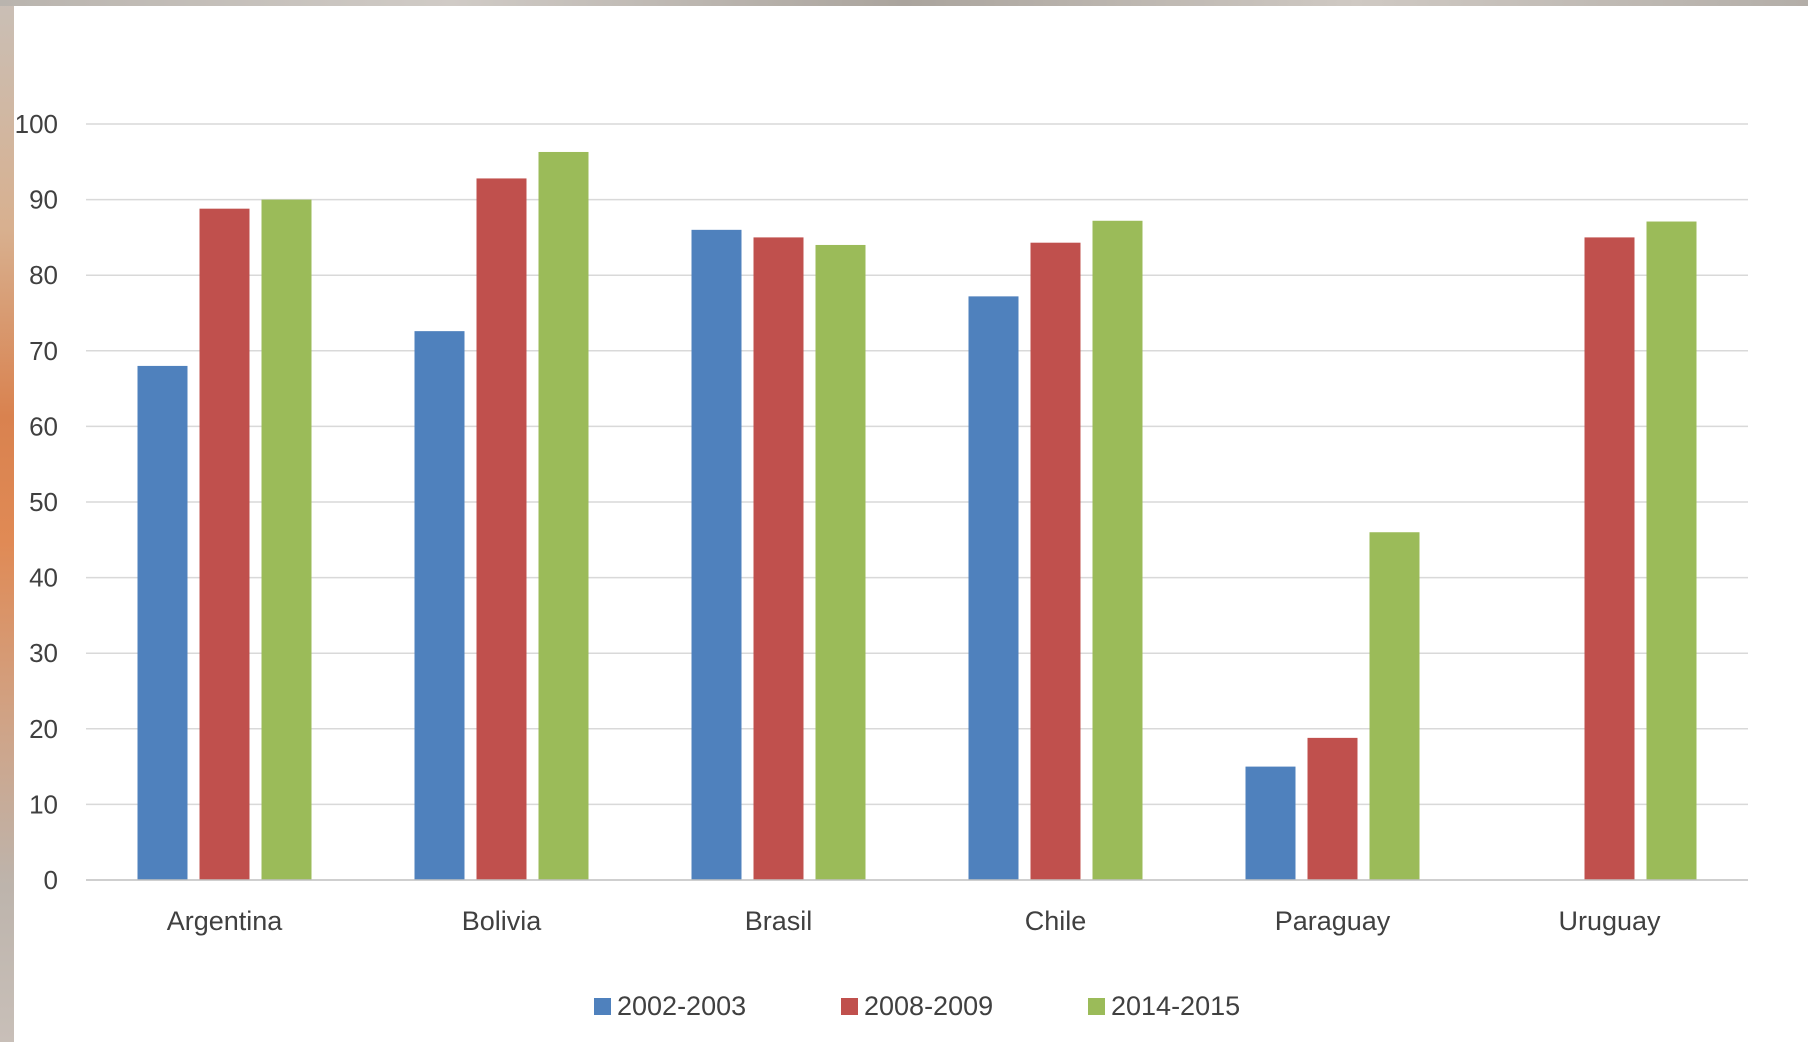  Describe the element at coordinates (1333, 921) in the screenshot. I see `x-category-label-paraguay: Paraguay` at that location.